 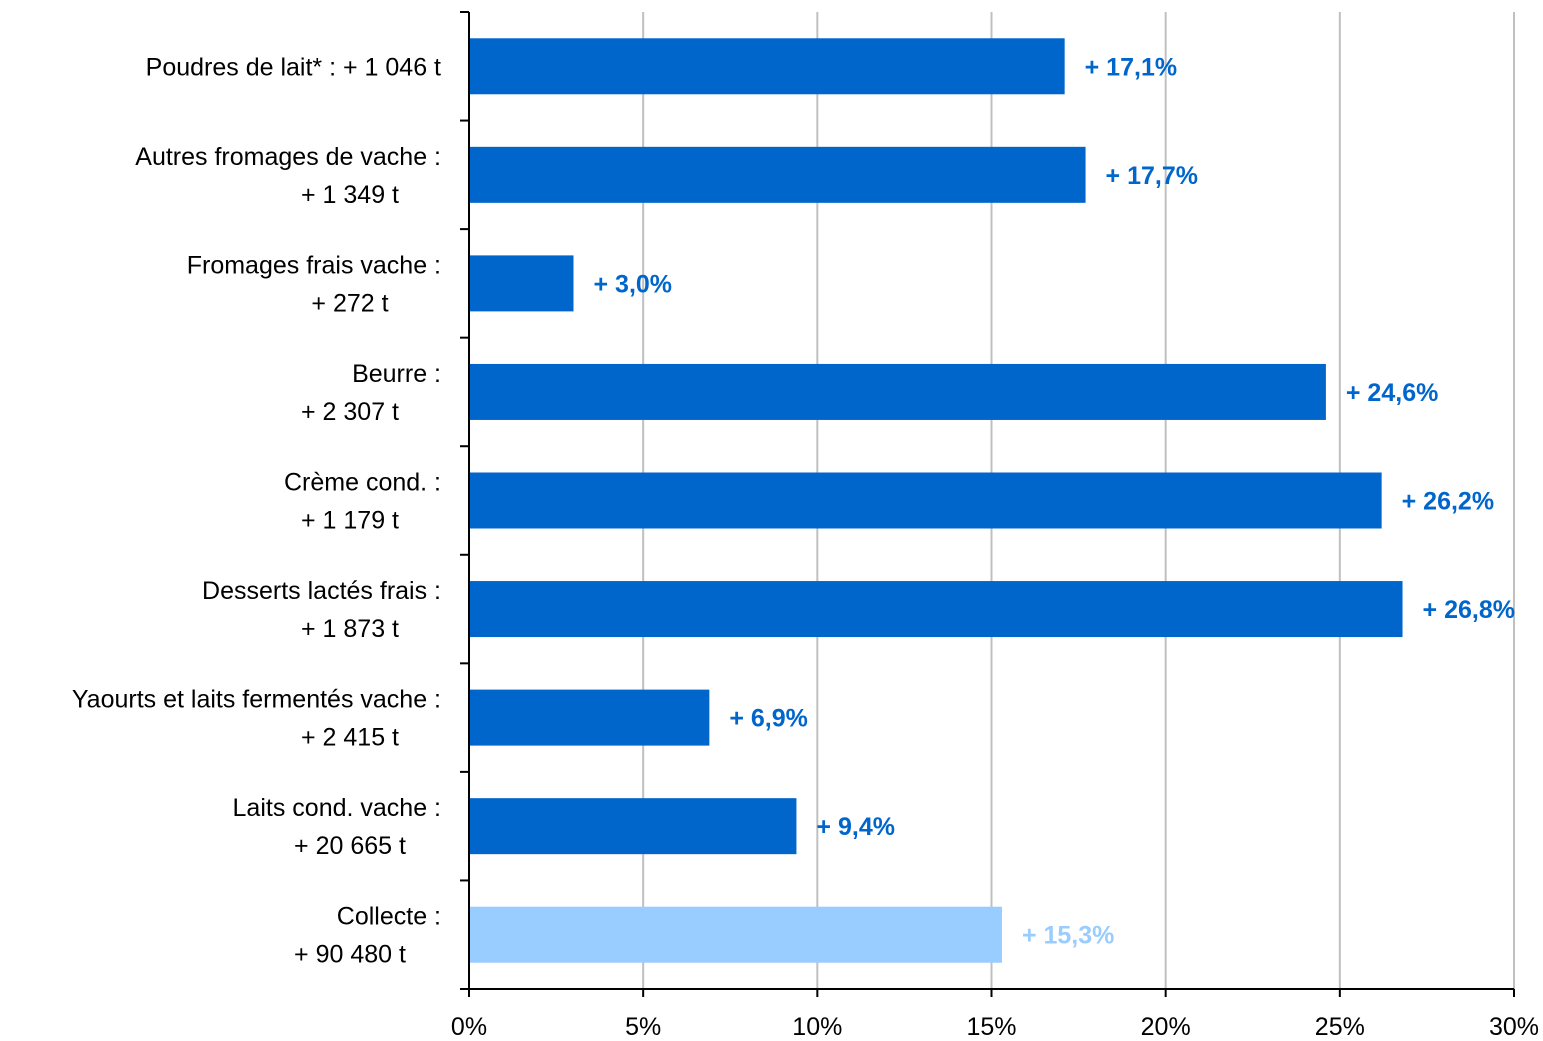 What do you see at coordinates (350, 412) in the screenshot?
I see `category-label-line: + 2 307 t` at bounding box center [350, 412].